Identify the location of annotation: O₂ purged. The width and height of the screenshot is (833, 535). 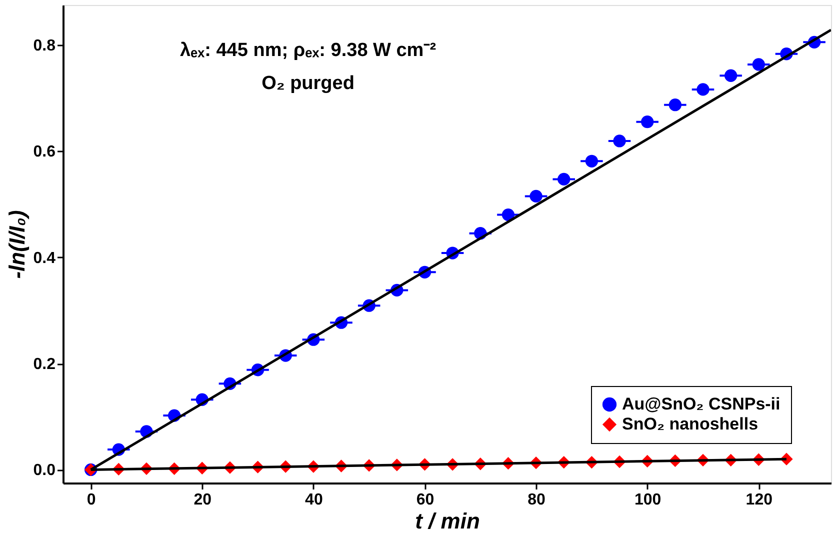
(308, 83).